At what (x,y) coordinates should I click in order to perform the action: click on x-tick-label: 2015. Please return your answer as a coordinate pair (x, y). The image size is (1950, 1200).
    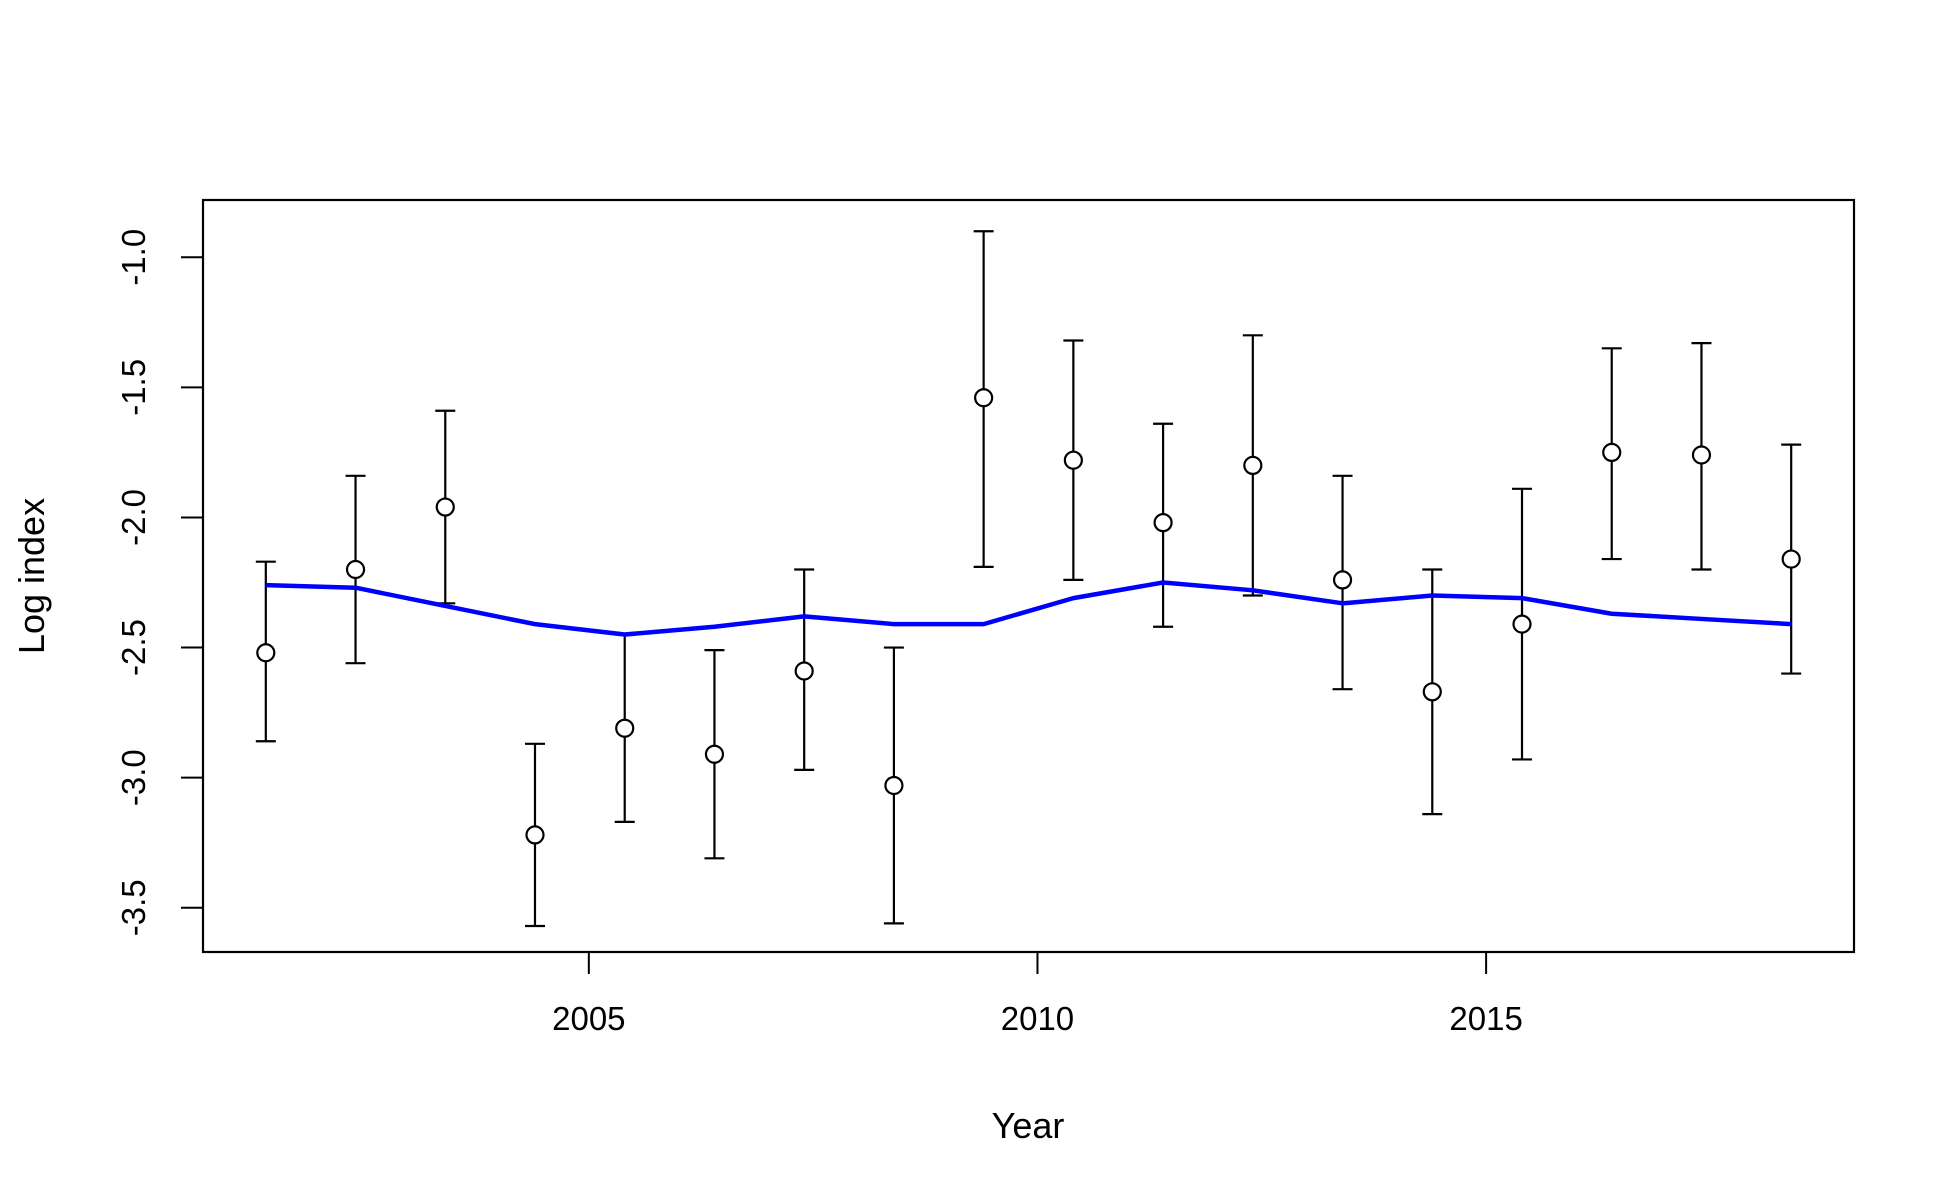
    Looking at the image, I should click on (1485, 1018).